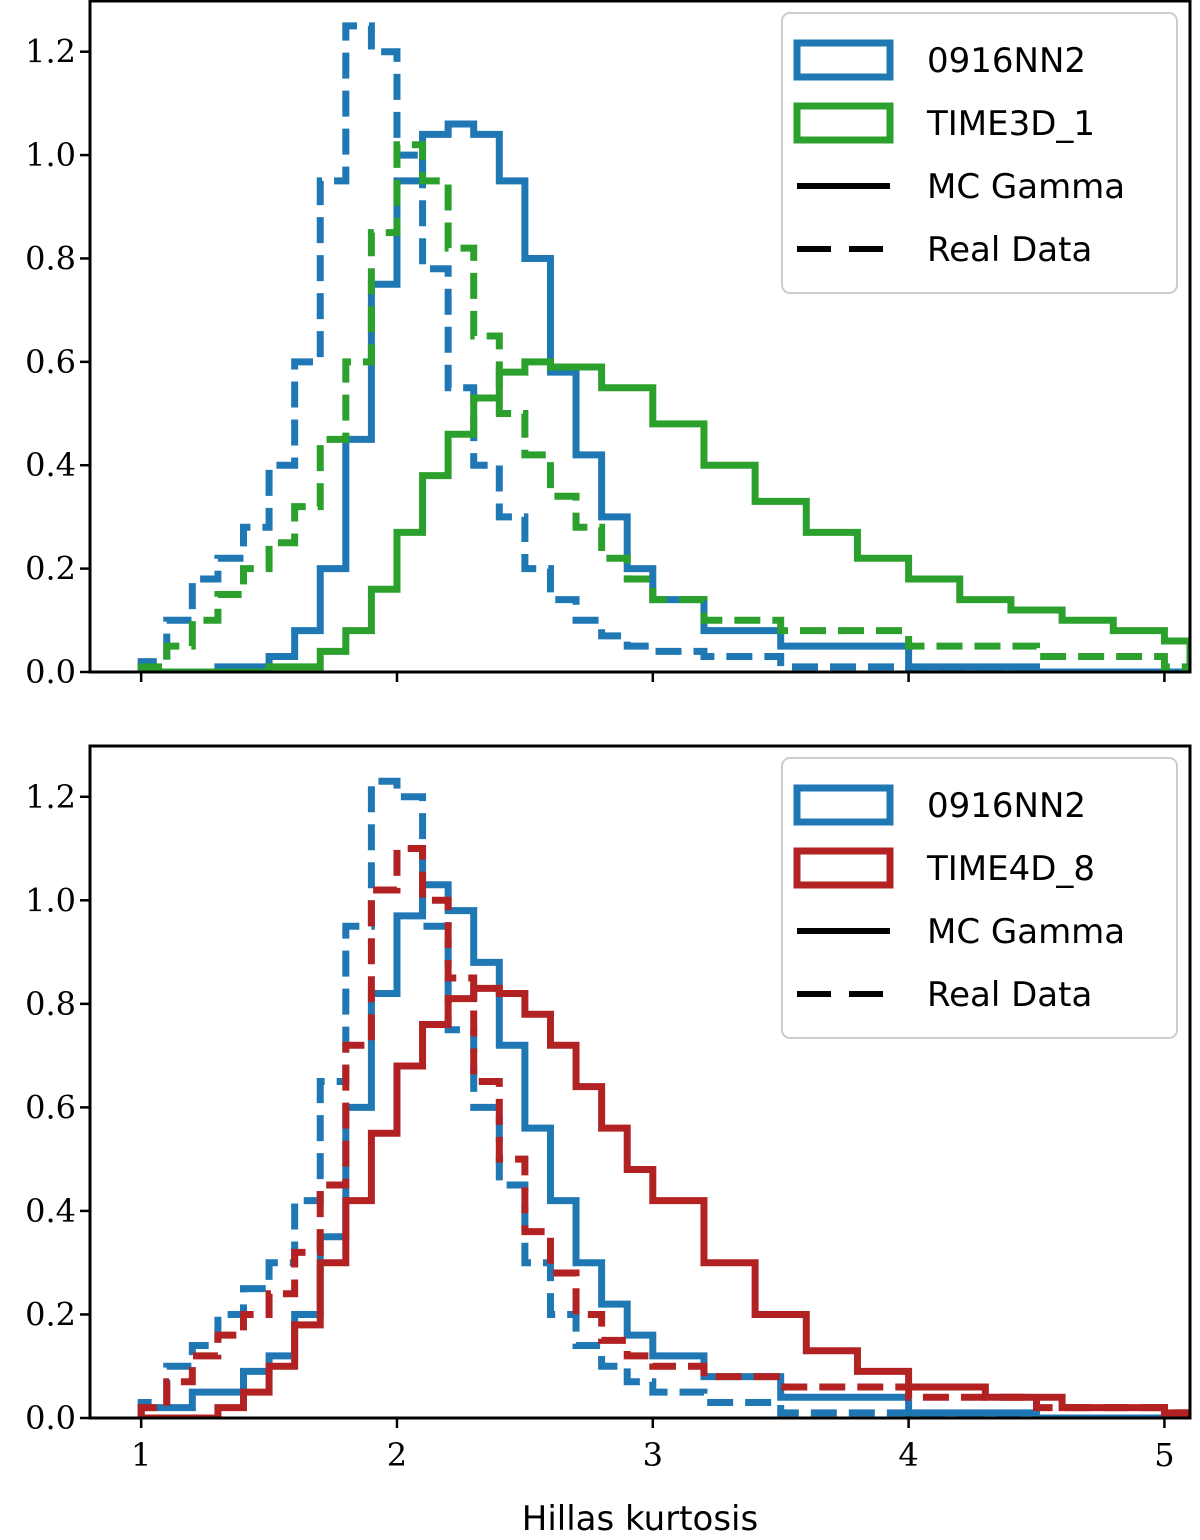 The width and height of the screenshot is (1200, 1540). Describe the element at coordinates (640, 1519) in the screenshot. I see `x-axis-label: Hillas kurtosis` at that location.